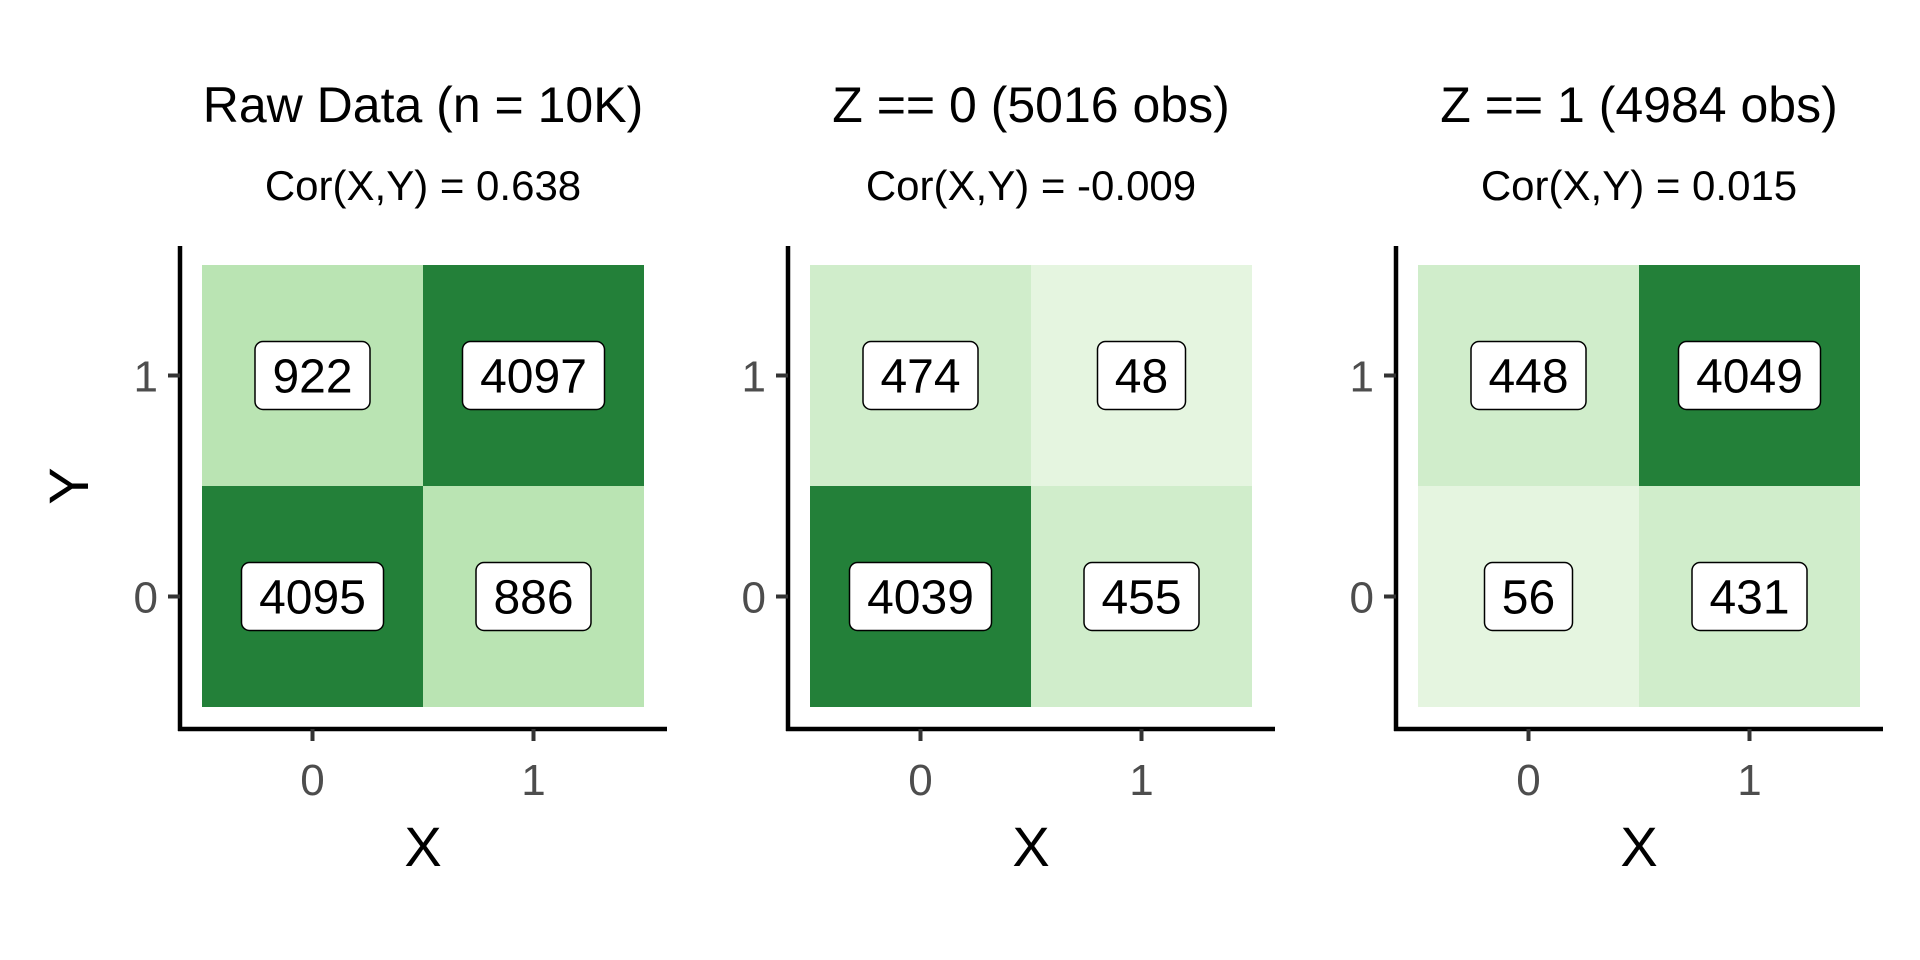  I want to click on cell-value-label: 431, so click(1749, 598).